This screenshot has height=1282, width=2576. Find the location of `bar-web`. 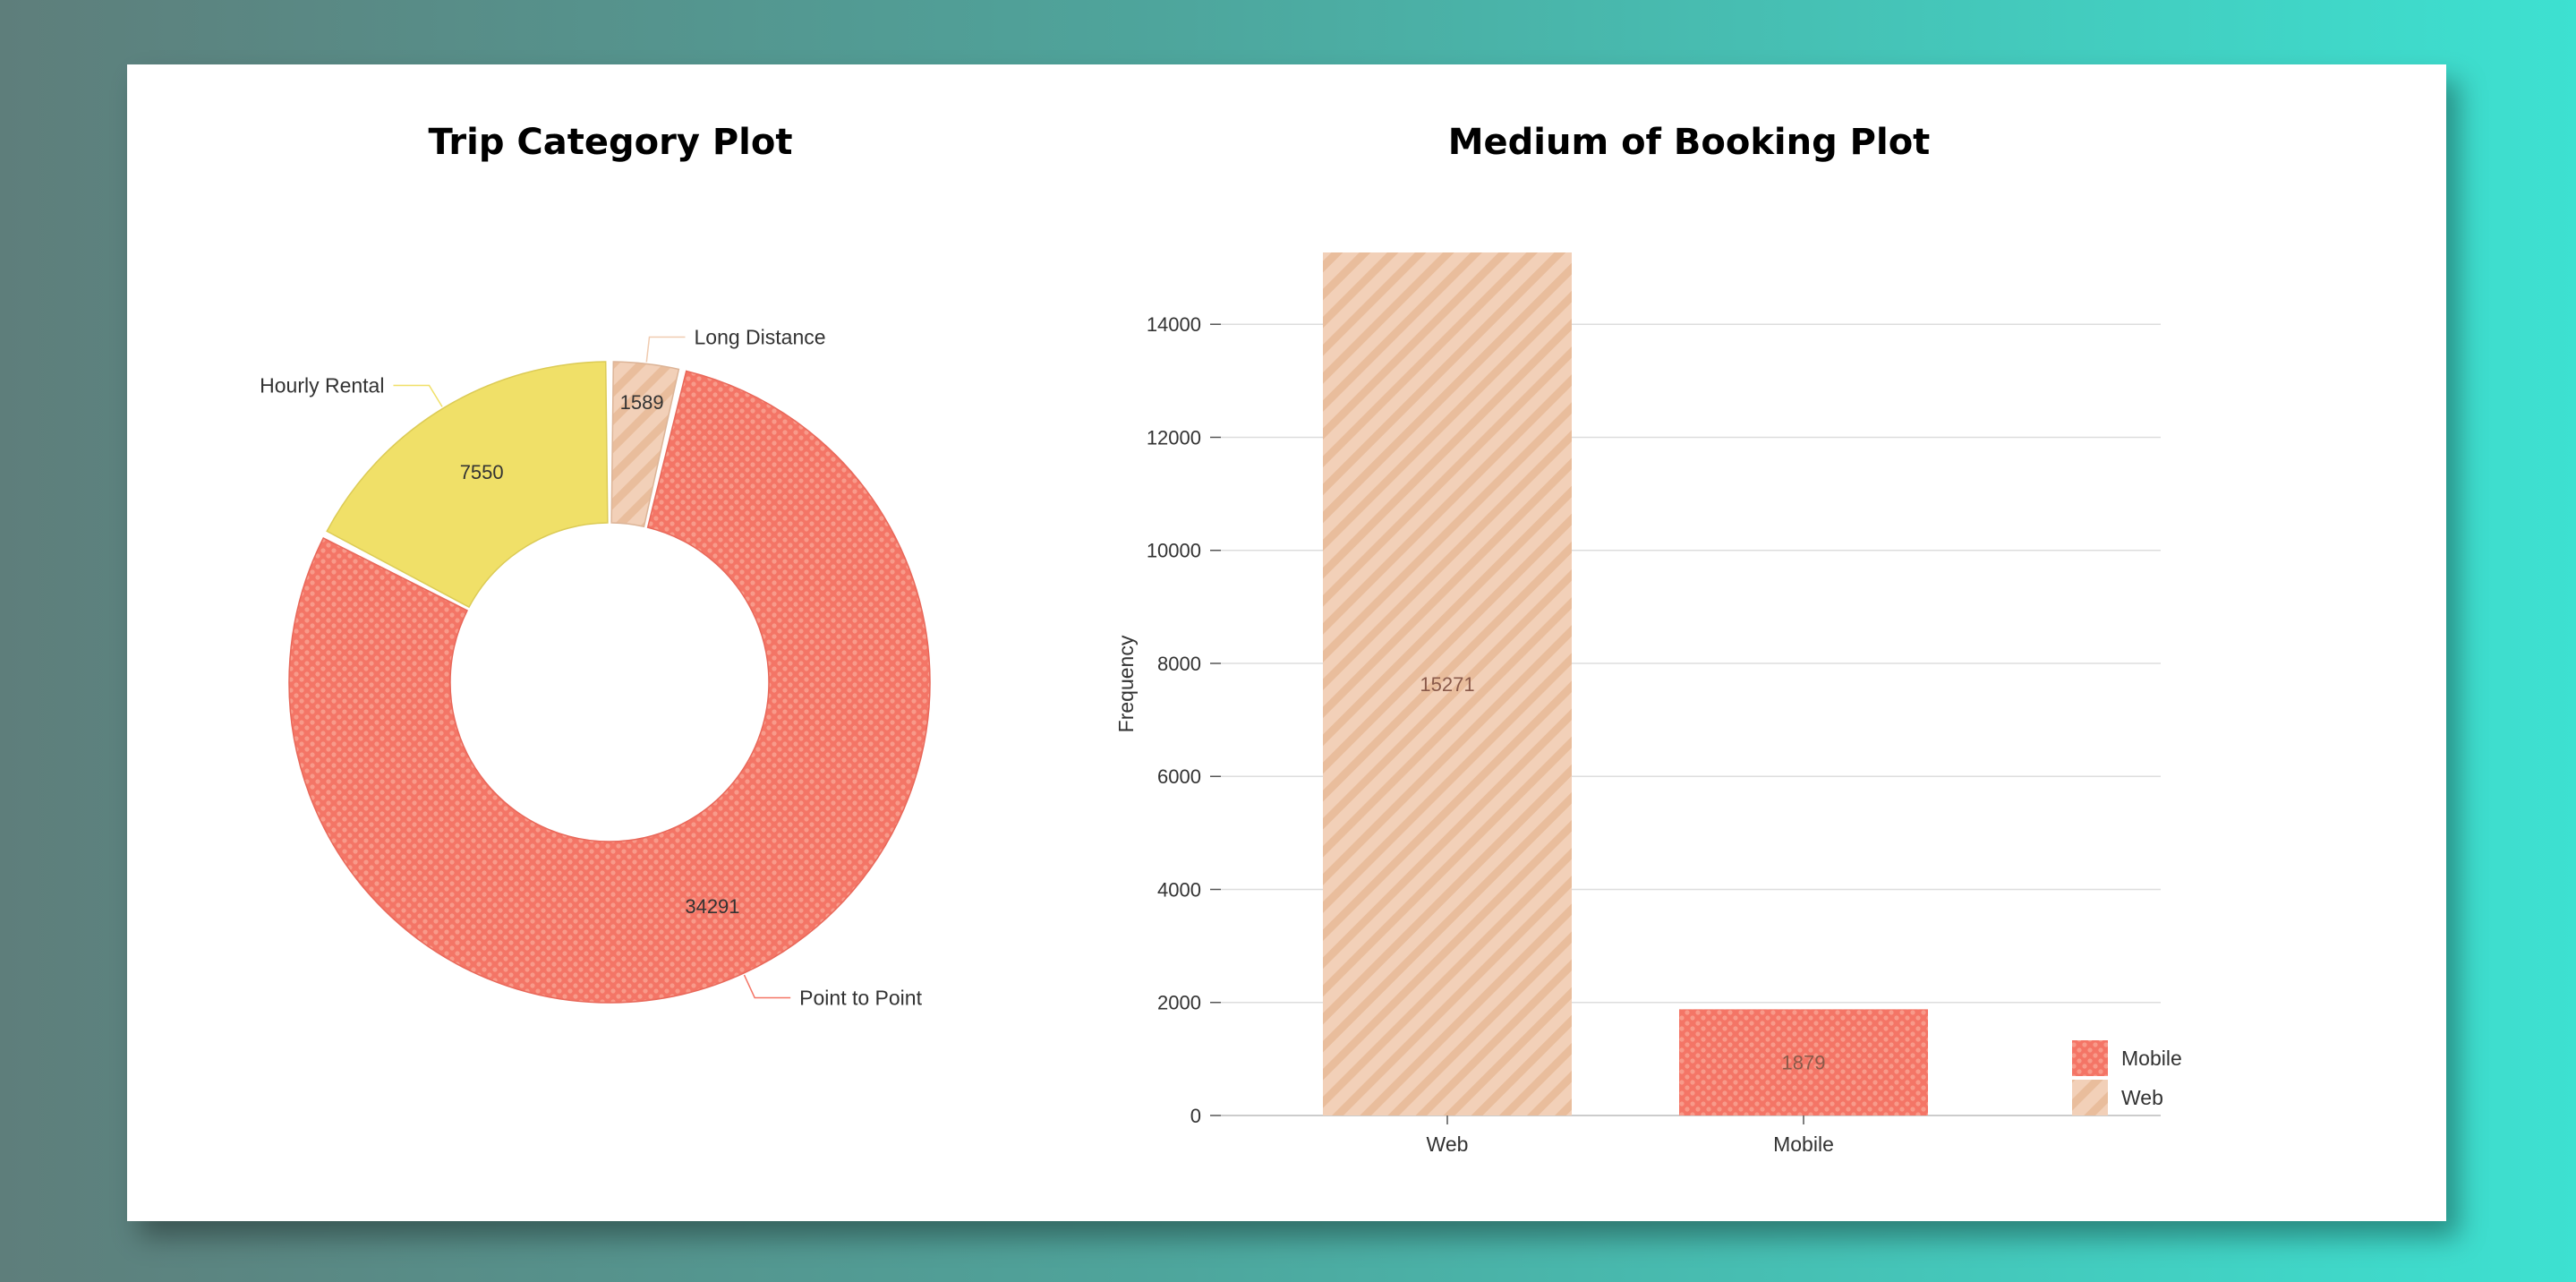

bar-web is located at coordinates (1447, 683).